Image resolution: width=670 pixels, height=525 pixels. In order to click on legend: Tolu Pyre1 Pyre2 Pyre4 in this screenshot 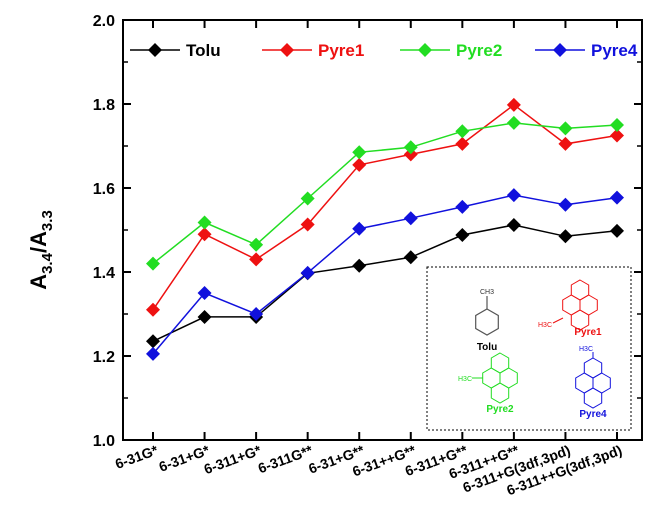, I will do `click(384, 50)`.